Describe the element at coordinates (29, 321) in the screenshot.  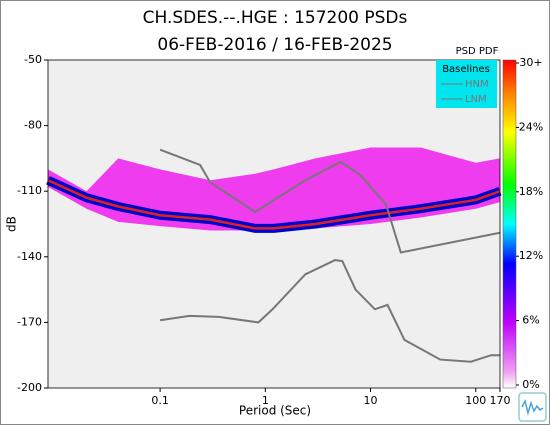
I see `y-tick-label: -170` at that location.